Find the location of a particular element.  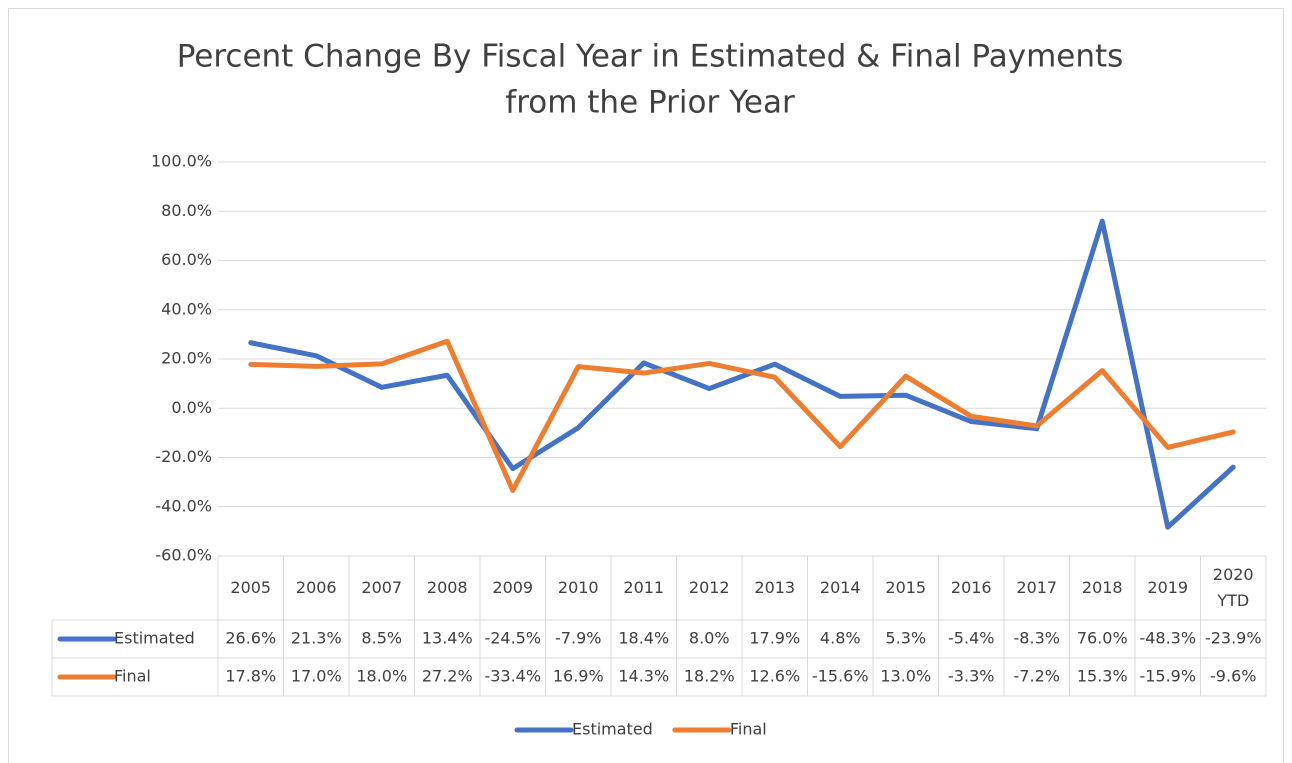

x-tick-label: 2016 is located at coordinates (971, 587).